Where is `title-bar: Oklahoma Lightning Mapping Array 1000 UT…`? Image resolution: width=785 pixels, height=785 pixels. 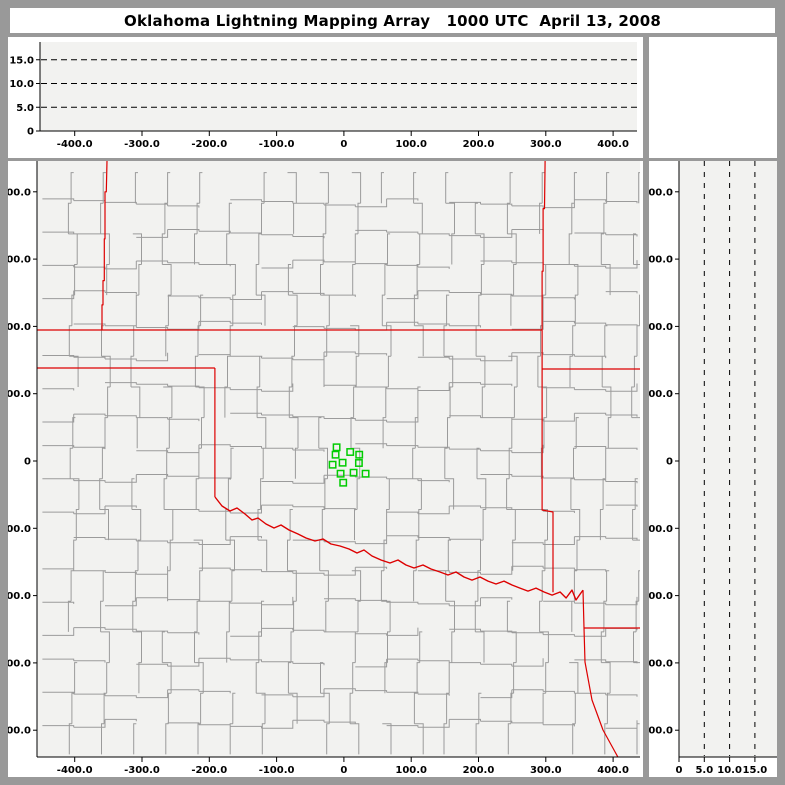
title-bar: Oklahoma Lightning Mapping Array 1000 UT… is located at coordinates (392, 20).